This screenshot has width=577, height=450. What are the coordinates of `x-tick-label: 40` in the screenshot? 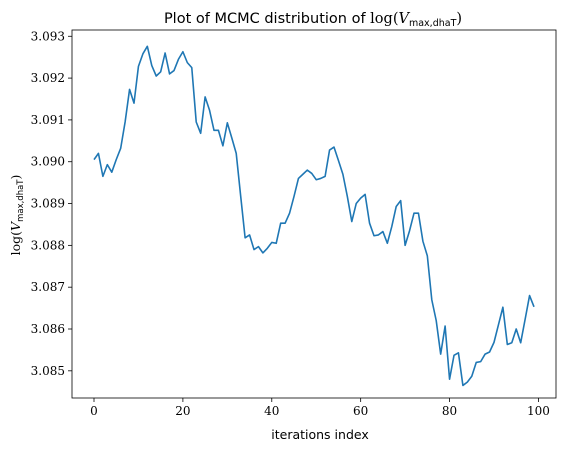 It's located at (271, 411).